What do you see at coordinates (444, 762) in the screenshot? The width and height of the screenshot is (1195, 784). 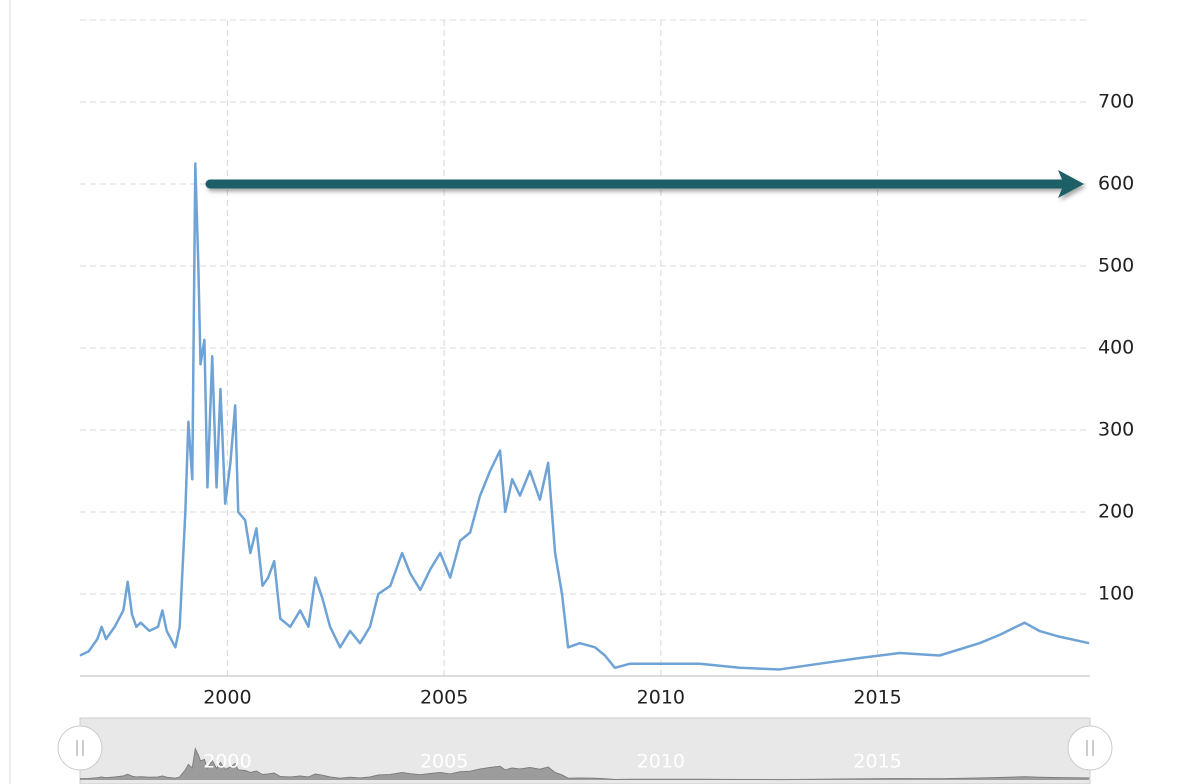 I see `navigator-label: 2005` at bounding box center [444, 762].